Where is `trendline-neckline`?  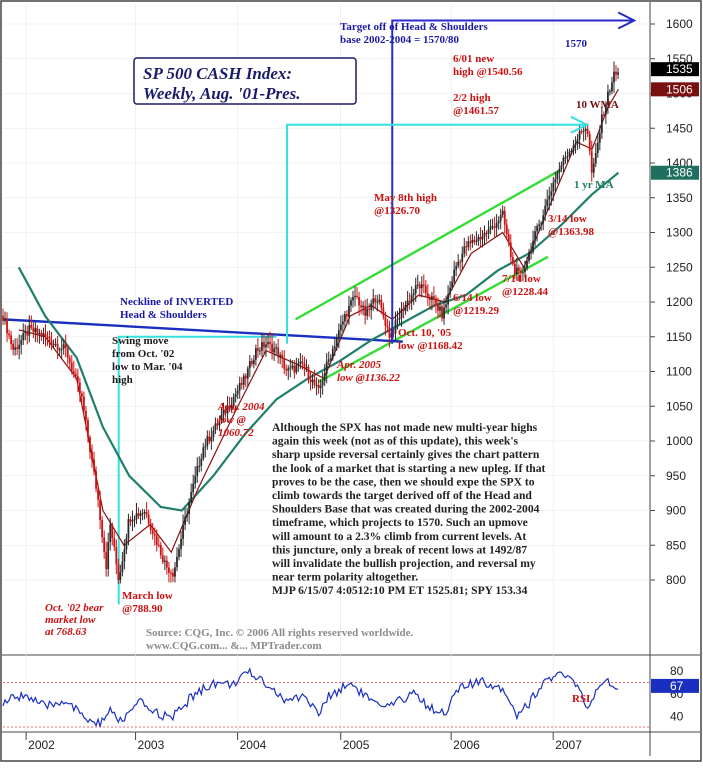 trendline-neckline is located at coordinates (202, 330).